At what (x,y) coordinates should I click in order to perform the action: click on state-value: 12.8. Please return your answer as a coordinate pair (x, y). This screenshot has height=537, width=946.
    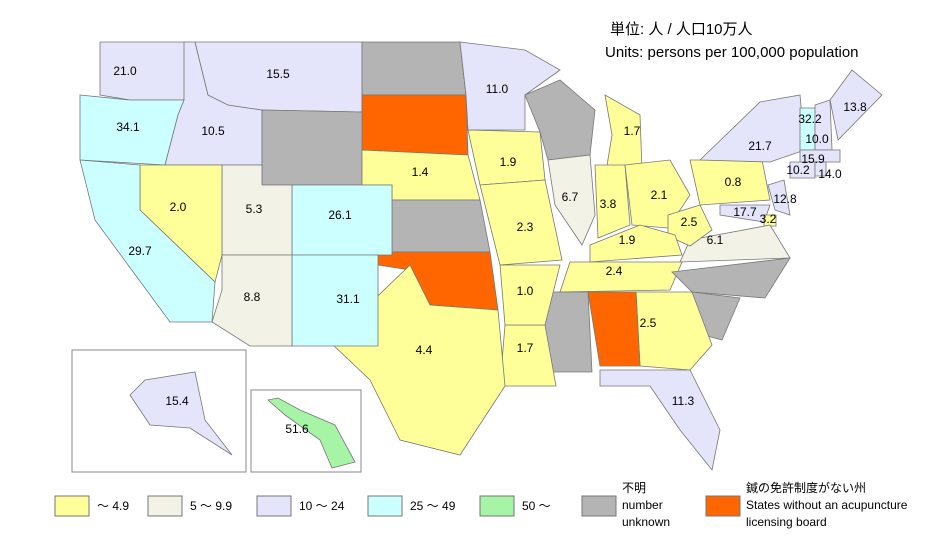
    Looking at the image, I should click on (785, 199).